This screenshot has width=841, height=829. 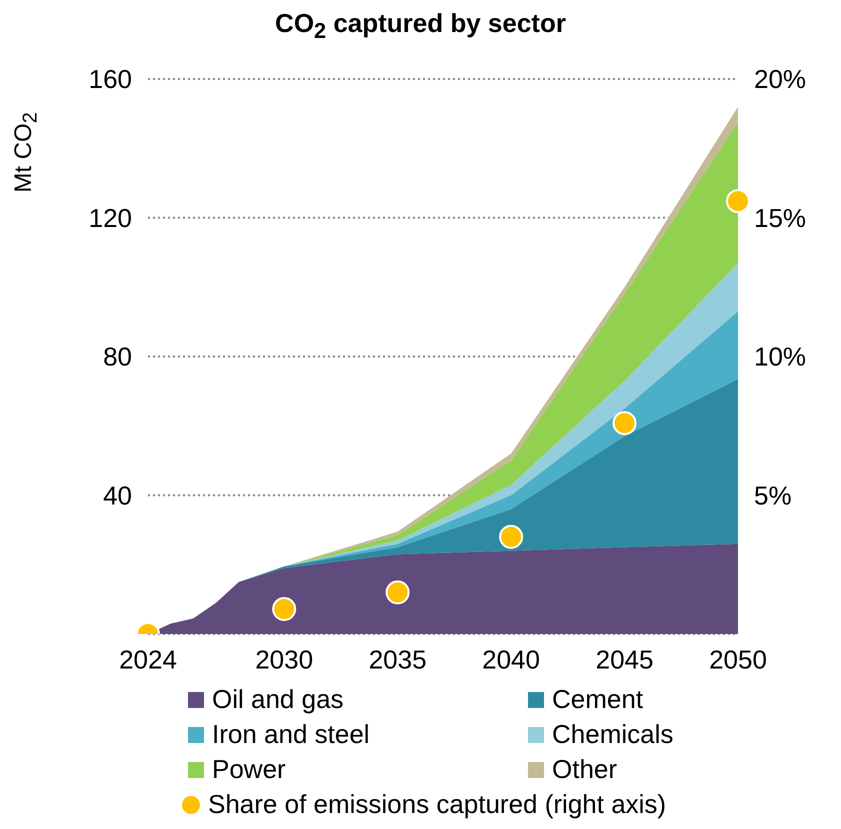 I want to click on legend-label: Cement, so click(x=598, y=700).